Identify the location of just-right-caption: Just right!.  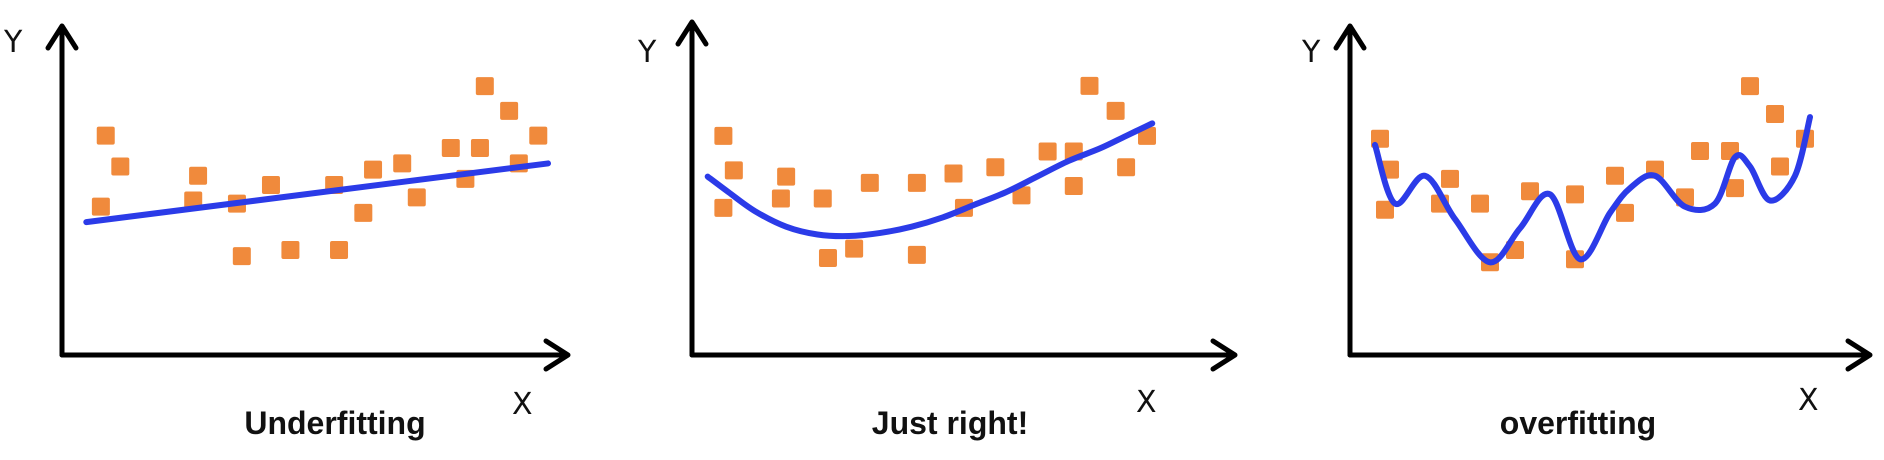
(950, 423).